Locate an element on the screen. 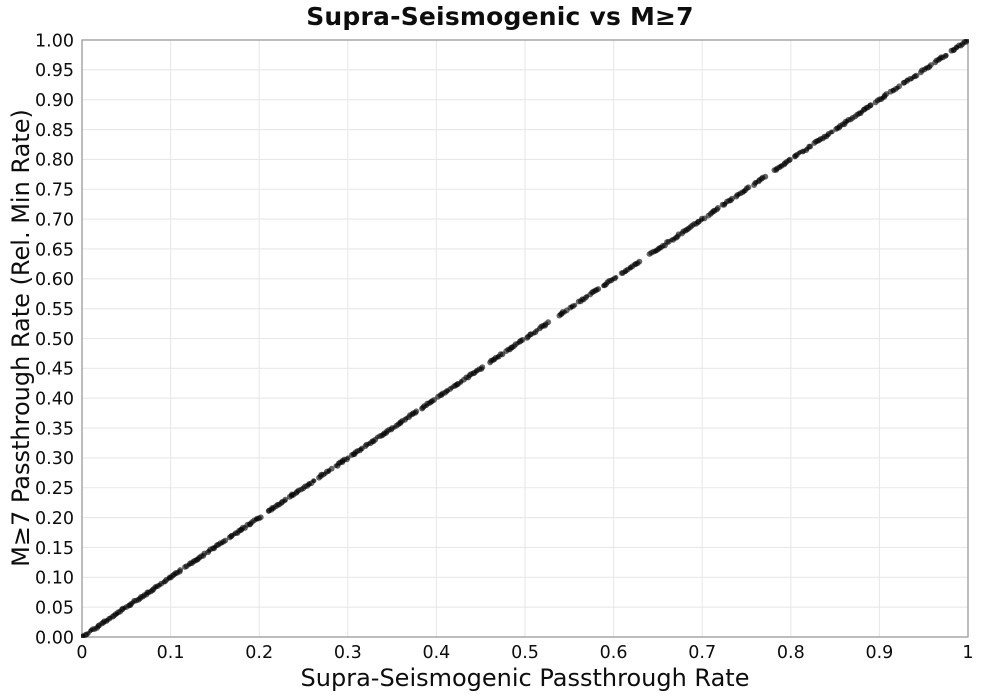  chart-title: Supra-Seismogenic vs M≥7 is located at coordinates (500, 16).